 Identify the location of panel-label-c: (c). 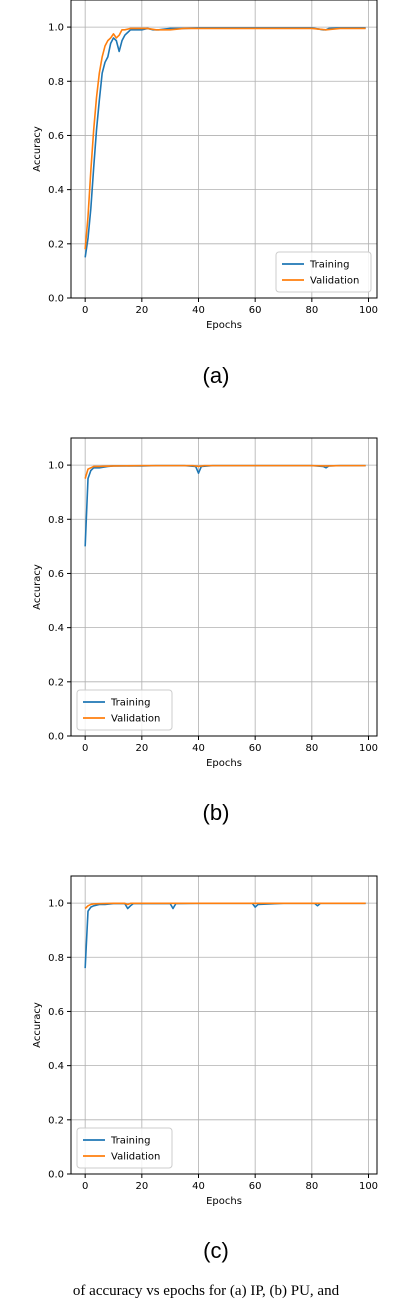
(216, 1250).